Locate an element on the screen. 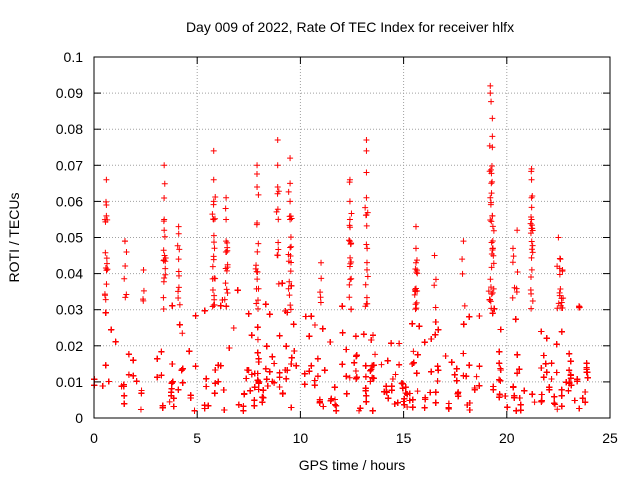  y-tick-label: 0.04 is located at coordinates (69, 274).